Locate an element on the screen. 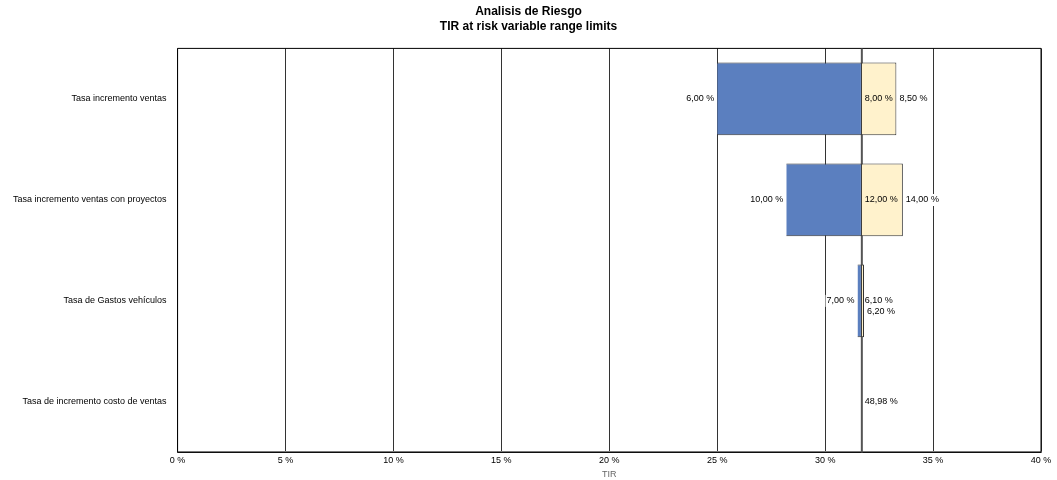 This screenshot has width=1057, height=480. y-tick-label: Tasa de incremento costo de ventas is located at coordinates (95, 401).